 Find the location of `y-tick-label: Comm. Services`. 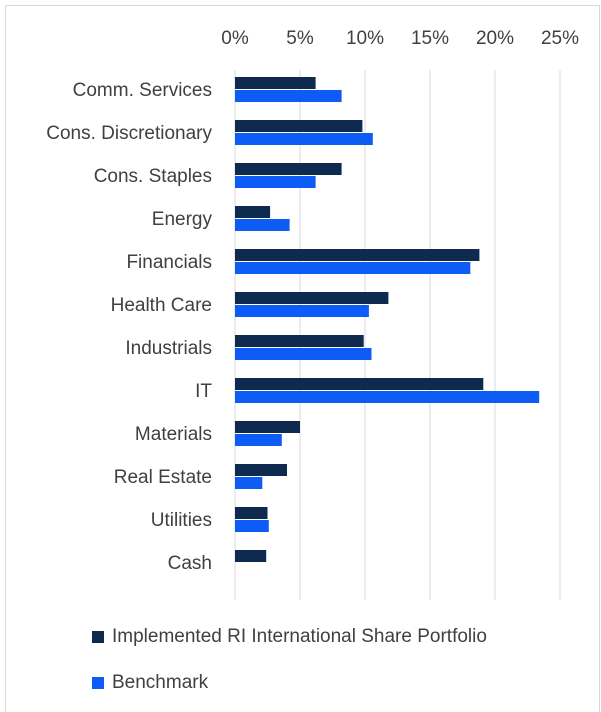

y-tick-label: Comm. Services is located at coordinates (142, 90).